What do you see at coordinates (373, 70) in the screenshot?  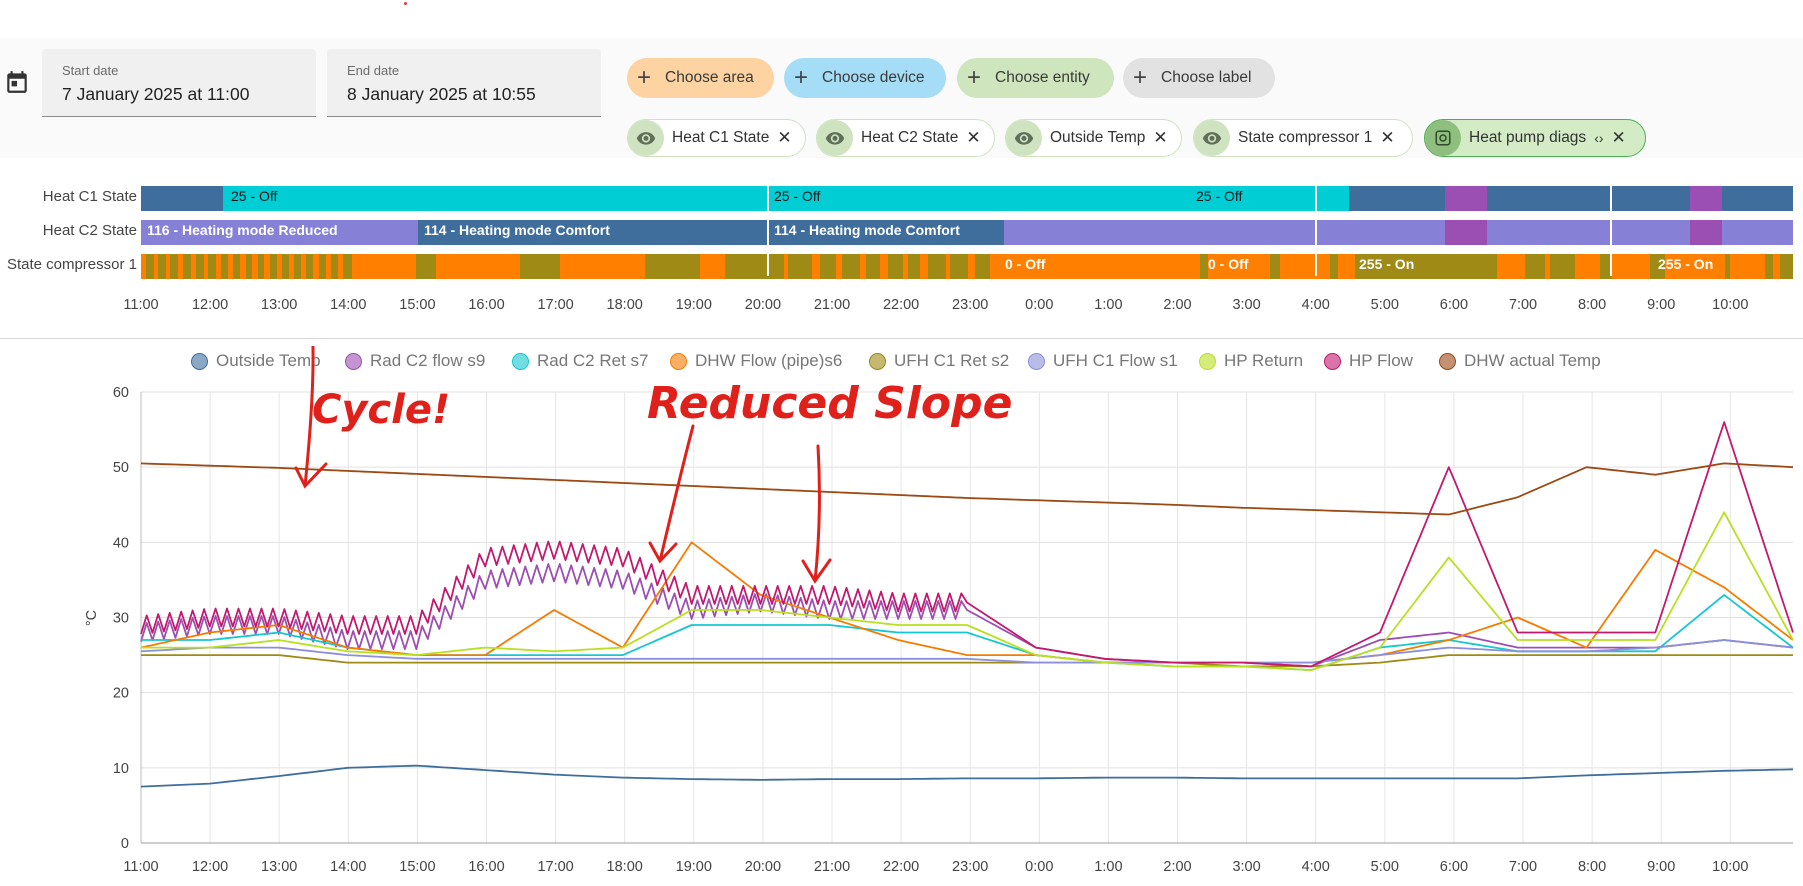 I see `end-date-label: End date` at bounding box center [373, 70].